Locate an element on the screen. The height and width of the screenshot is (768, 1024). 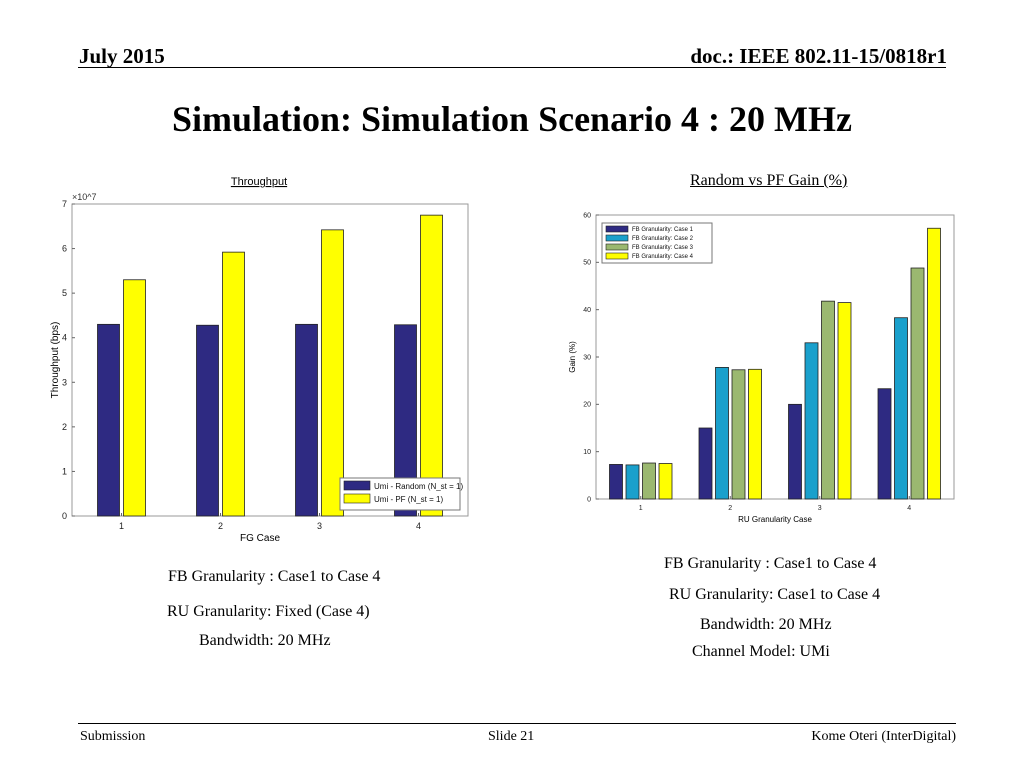
y-axis-label: Gain (%) is located at coordinates (572, 357).